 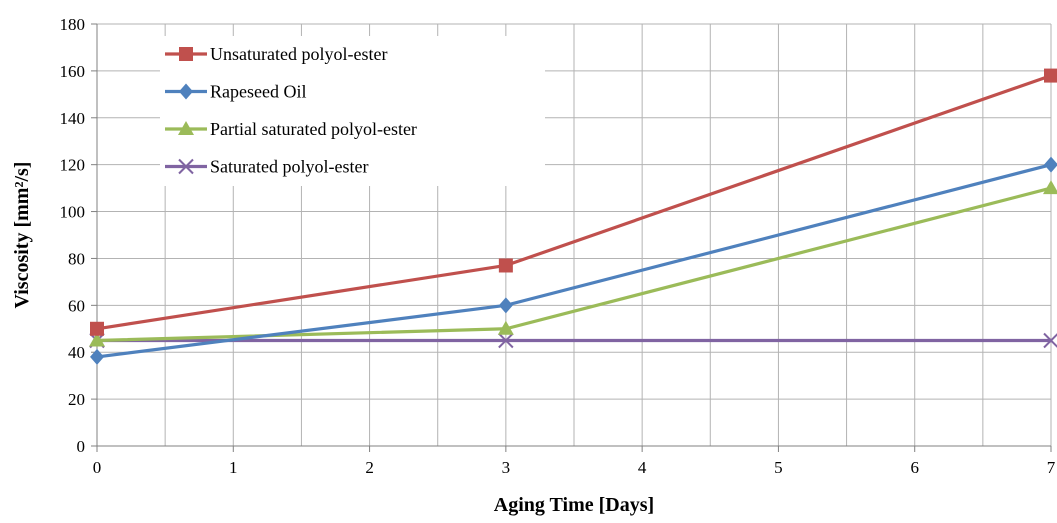 What do you see at coordinates (76, 352) in the screenshot?
I see `y-tick-label: 40` at bounding box center [76, 352].